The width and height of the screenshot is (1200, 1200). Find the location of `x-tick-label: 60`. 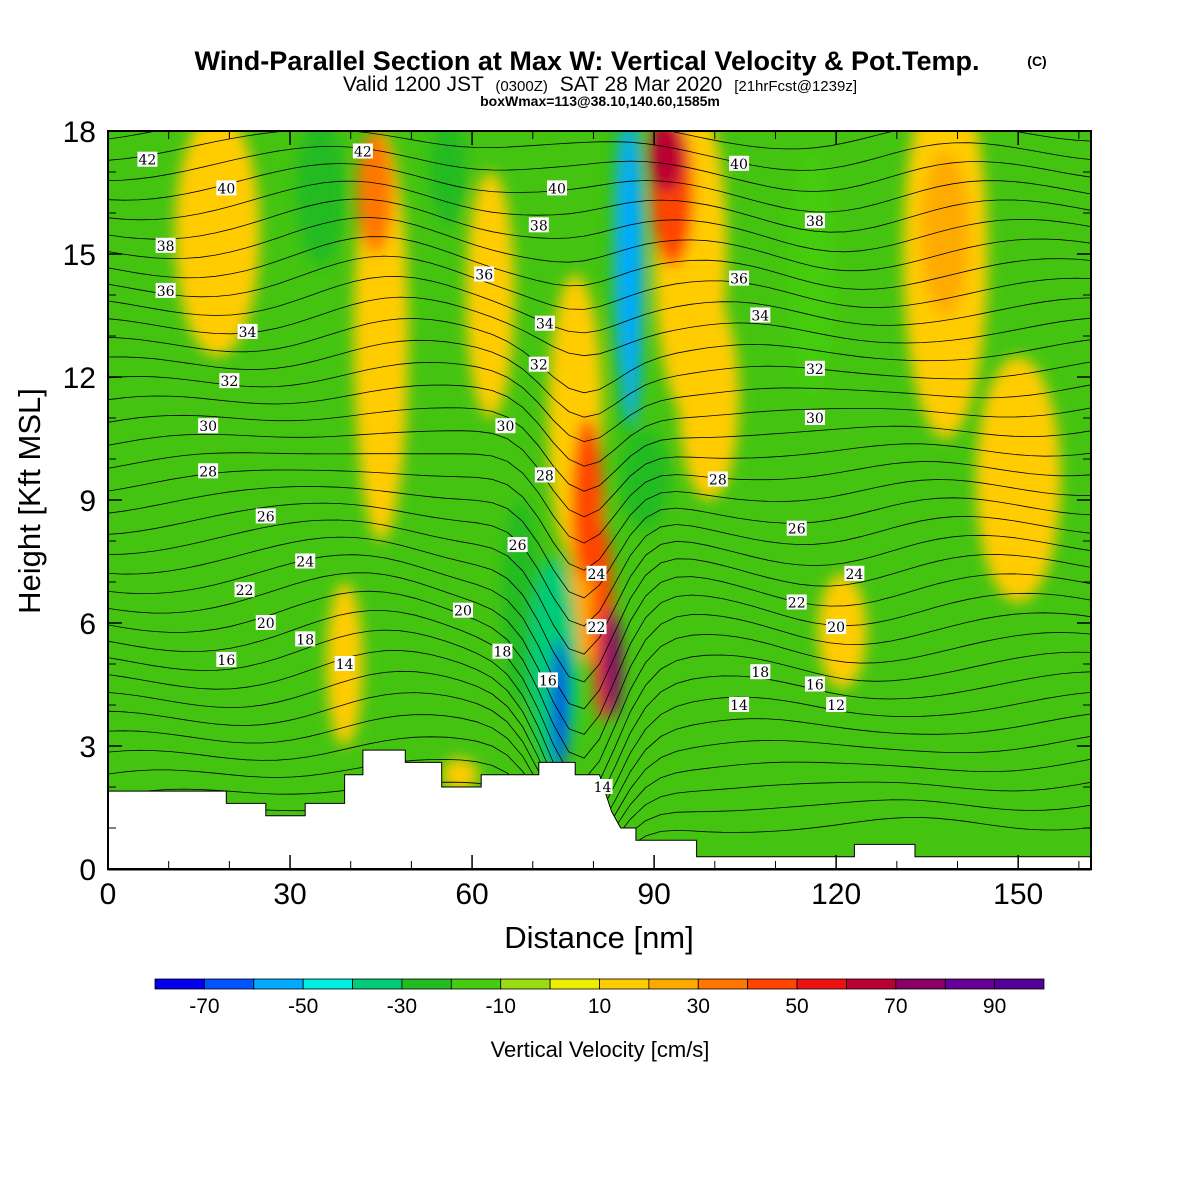

x-tick-label: 60 is located at coordinates (471, 894).